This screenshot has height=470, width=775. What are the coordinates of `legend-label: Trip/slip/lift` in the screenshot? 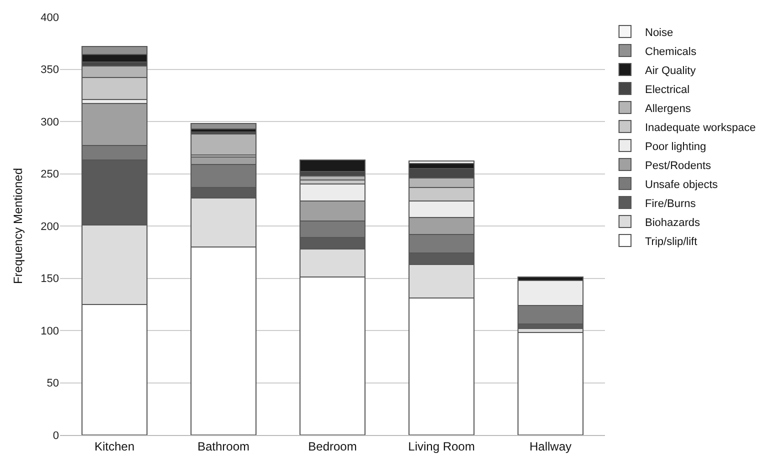 It's located at (671, 242).